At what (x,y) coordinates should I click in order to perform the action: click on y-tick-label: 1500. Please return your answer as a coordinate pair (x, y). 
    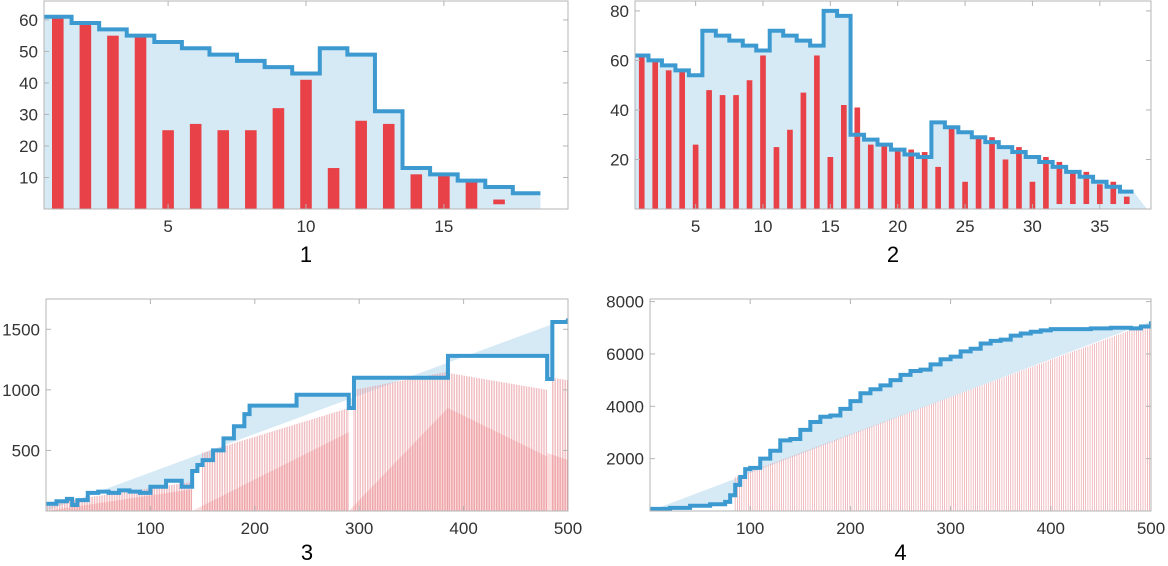
    Looking at the image, I should click on (21, 329).